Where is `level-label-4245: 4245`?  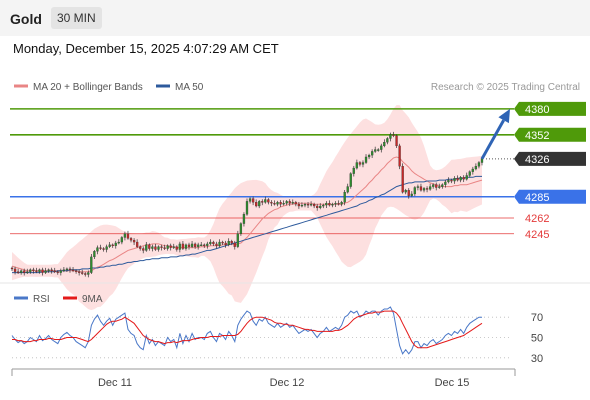
level-label-4245: 4245 is located at coordinates (537, 235).